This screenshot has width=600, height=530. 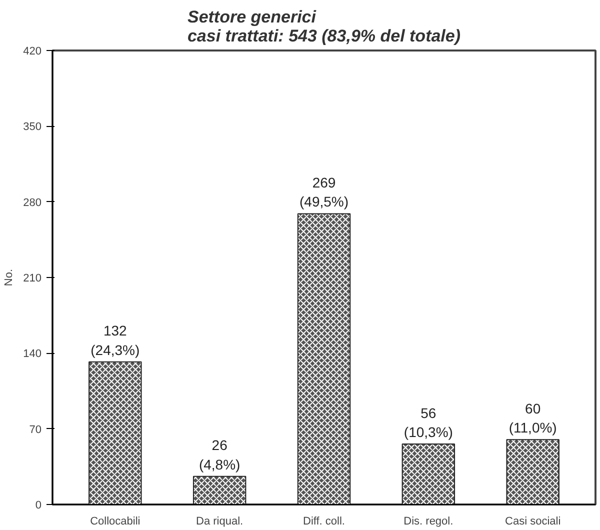 I want to click on y-tick-label: 350, so click(x=32, y=127).